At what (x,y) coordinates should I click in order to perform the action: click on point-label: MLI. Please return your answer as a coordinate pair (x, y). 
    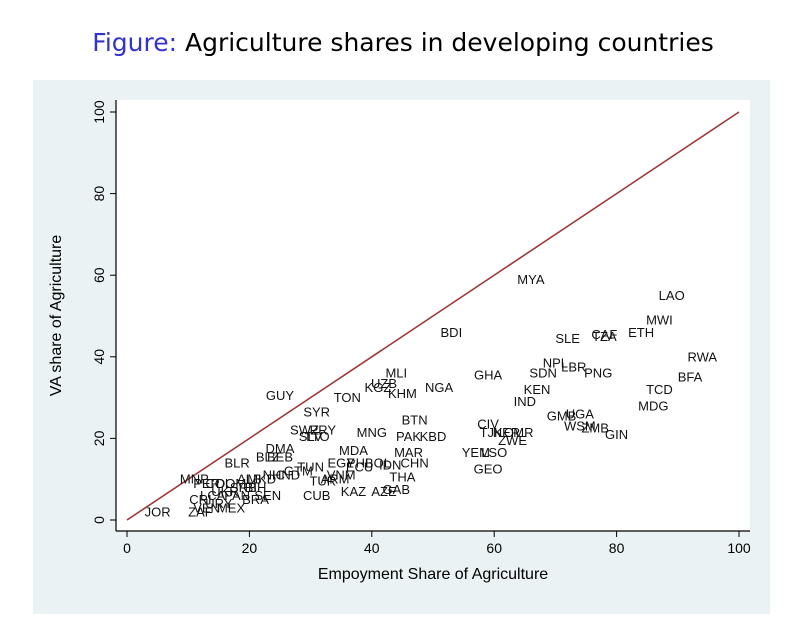
    Looking at the image, I should click on (396, 373).